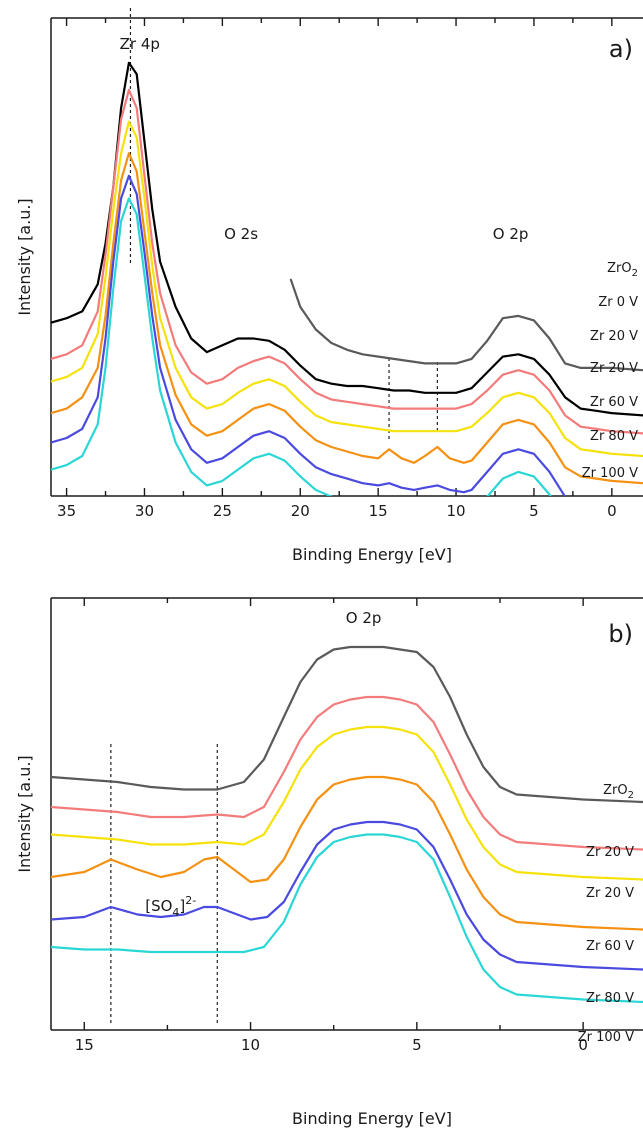 The width and height of the screenshot is (643, 1136). What do you see at coordinates (66, 511) in the screenshot?
I see `x-tick-label: 35` at bounding box center [66, 511].